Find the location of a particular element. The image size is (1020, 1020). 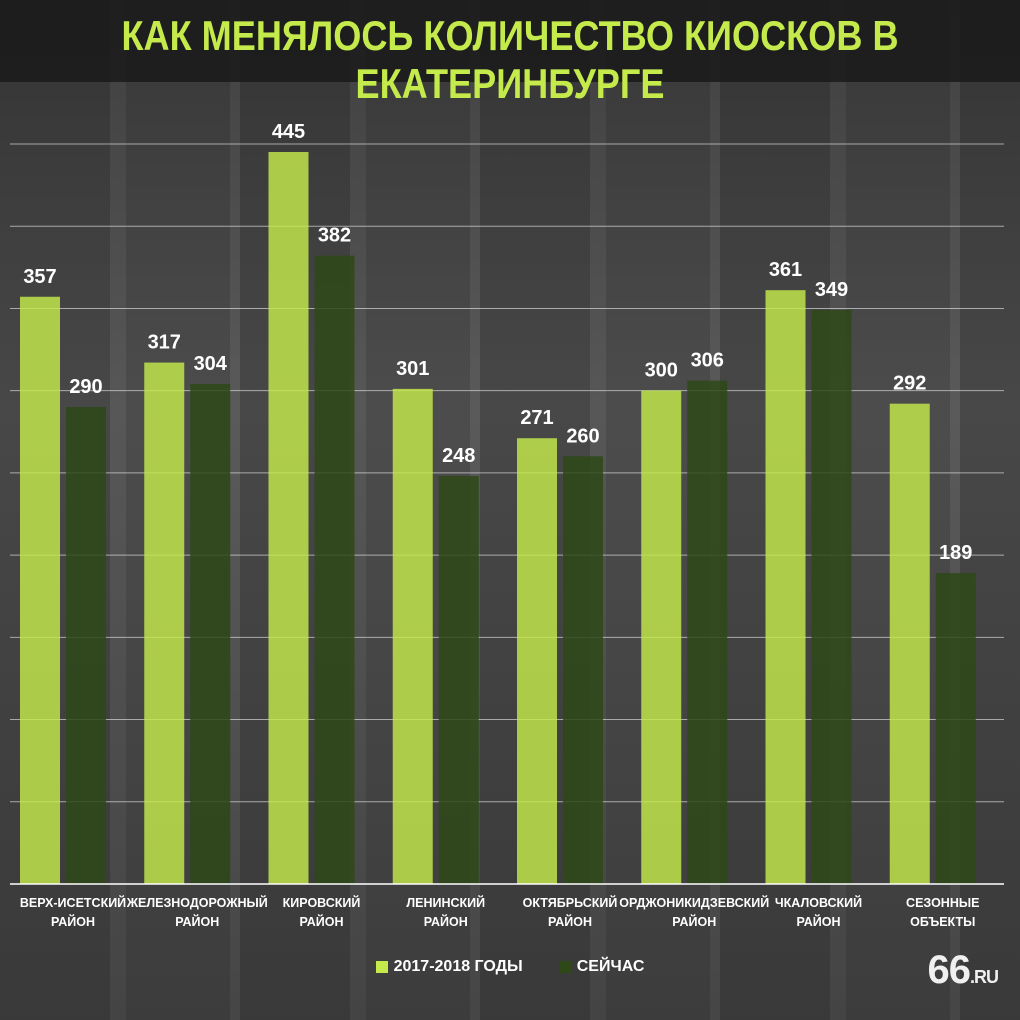

category-label: ЧКАЛОВСКИЙ is located at coordinates (818, 902).